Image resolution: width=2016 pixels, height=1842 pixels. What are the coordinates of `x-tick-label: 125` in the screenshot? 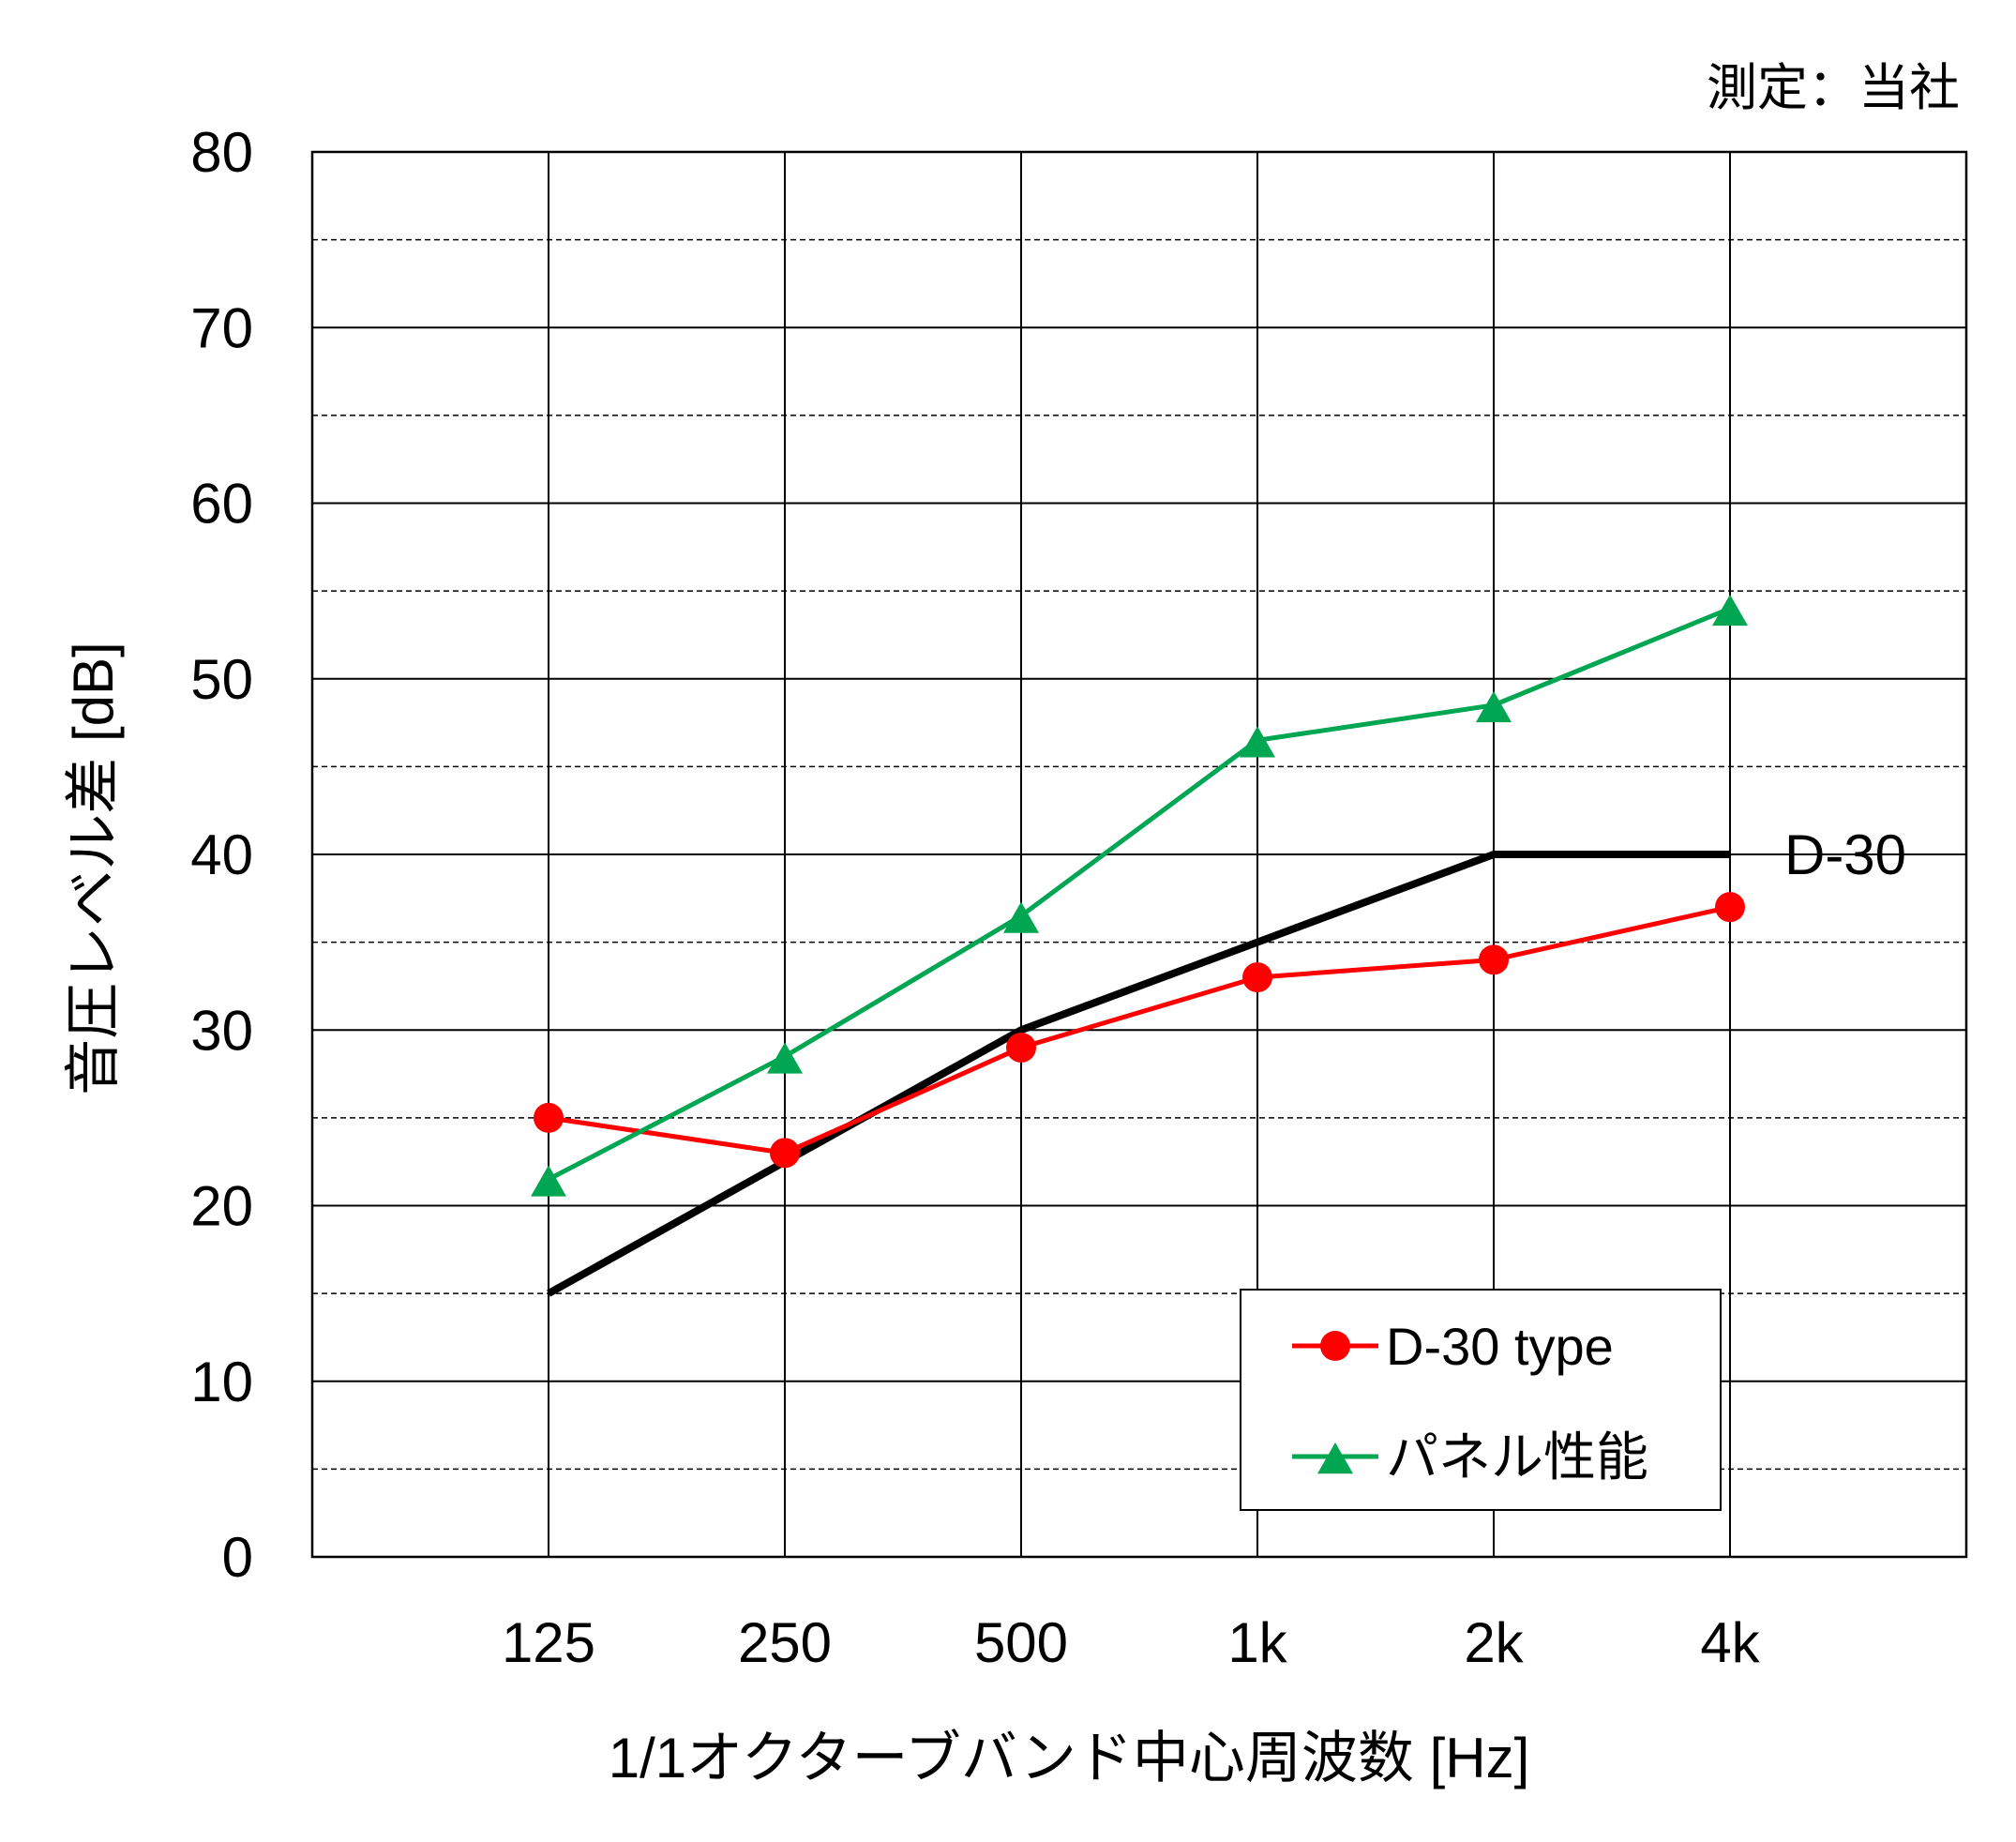 It's located at (548, 1642).